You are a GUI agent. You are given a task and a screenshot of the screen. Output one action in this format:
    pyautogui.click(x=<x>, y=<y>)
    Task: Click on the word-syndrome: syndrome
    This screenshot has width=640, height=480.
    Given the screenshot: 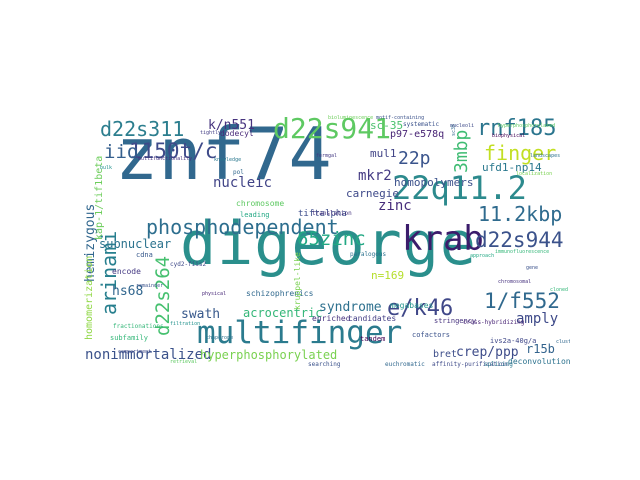 What is the action you would take?
    pyautogui.click(x=350, y=307)
    